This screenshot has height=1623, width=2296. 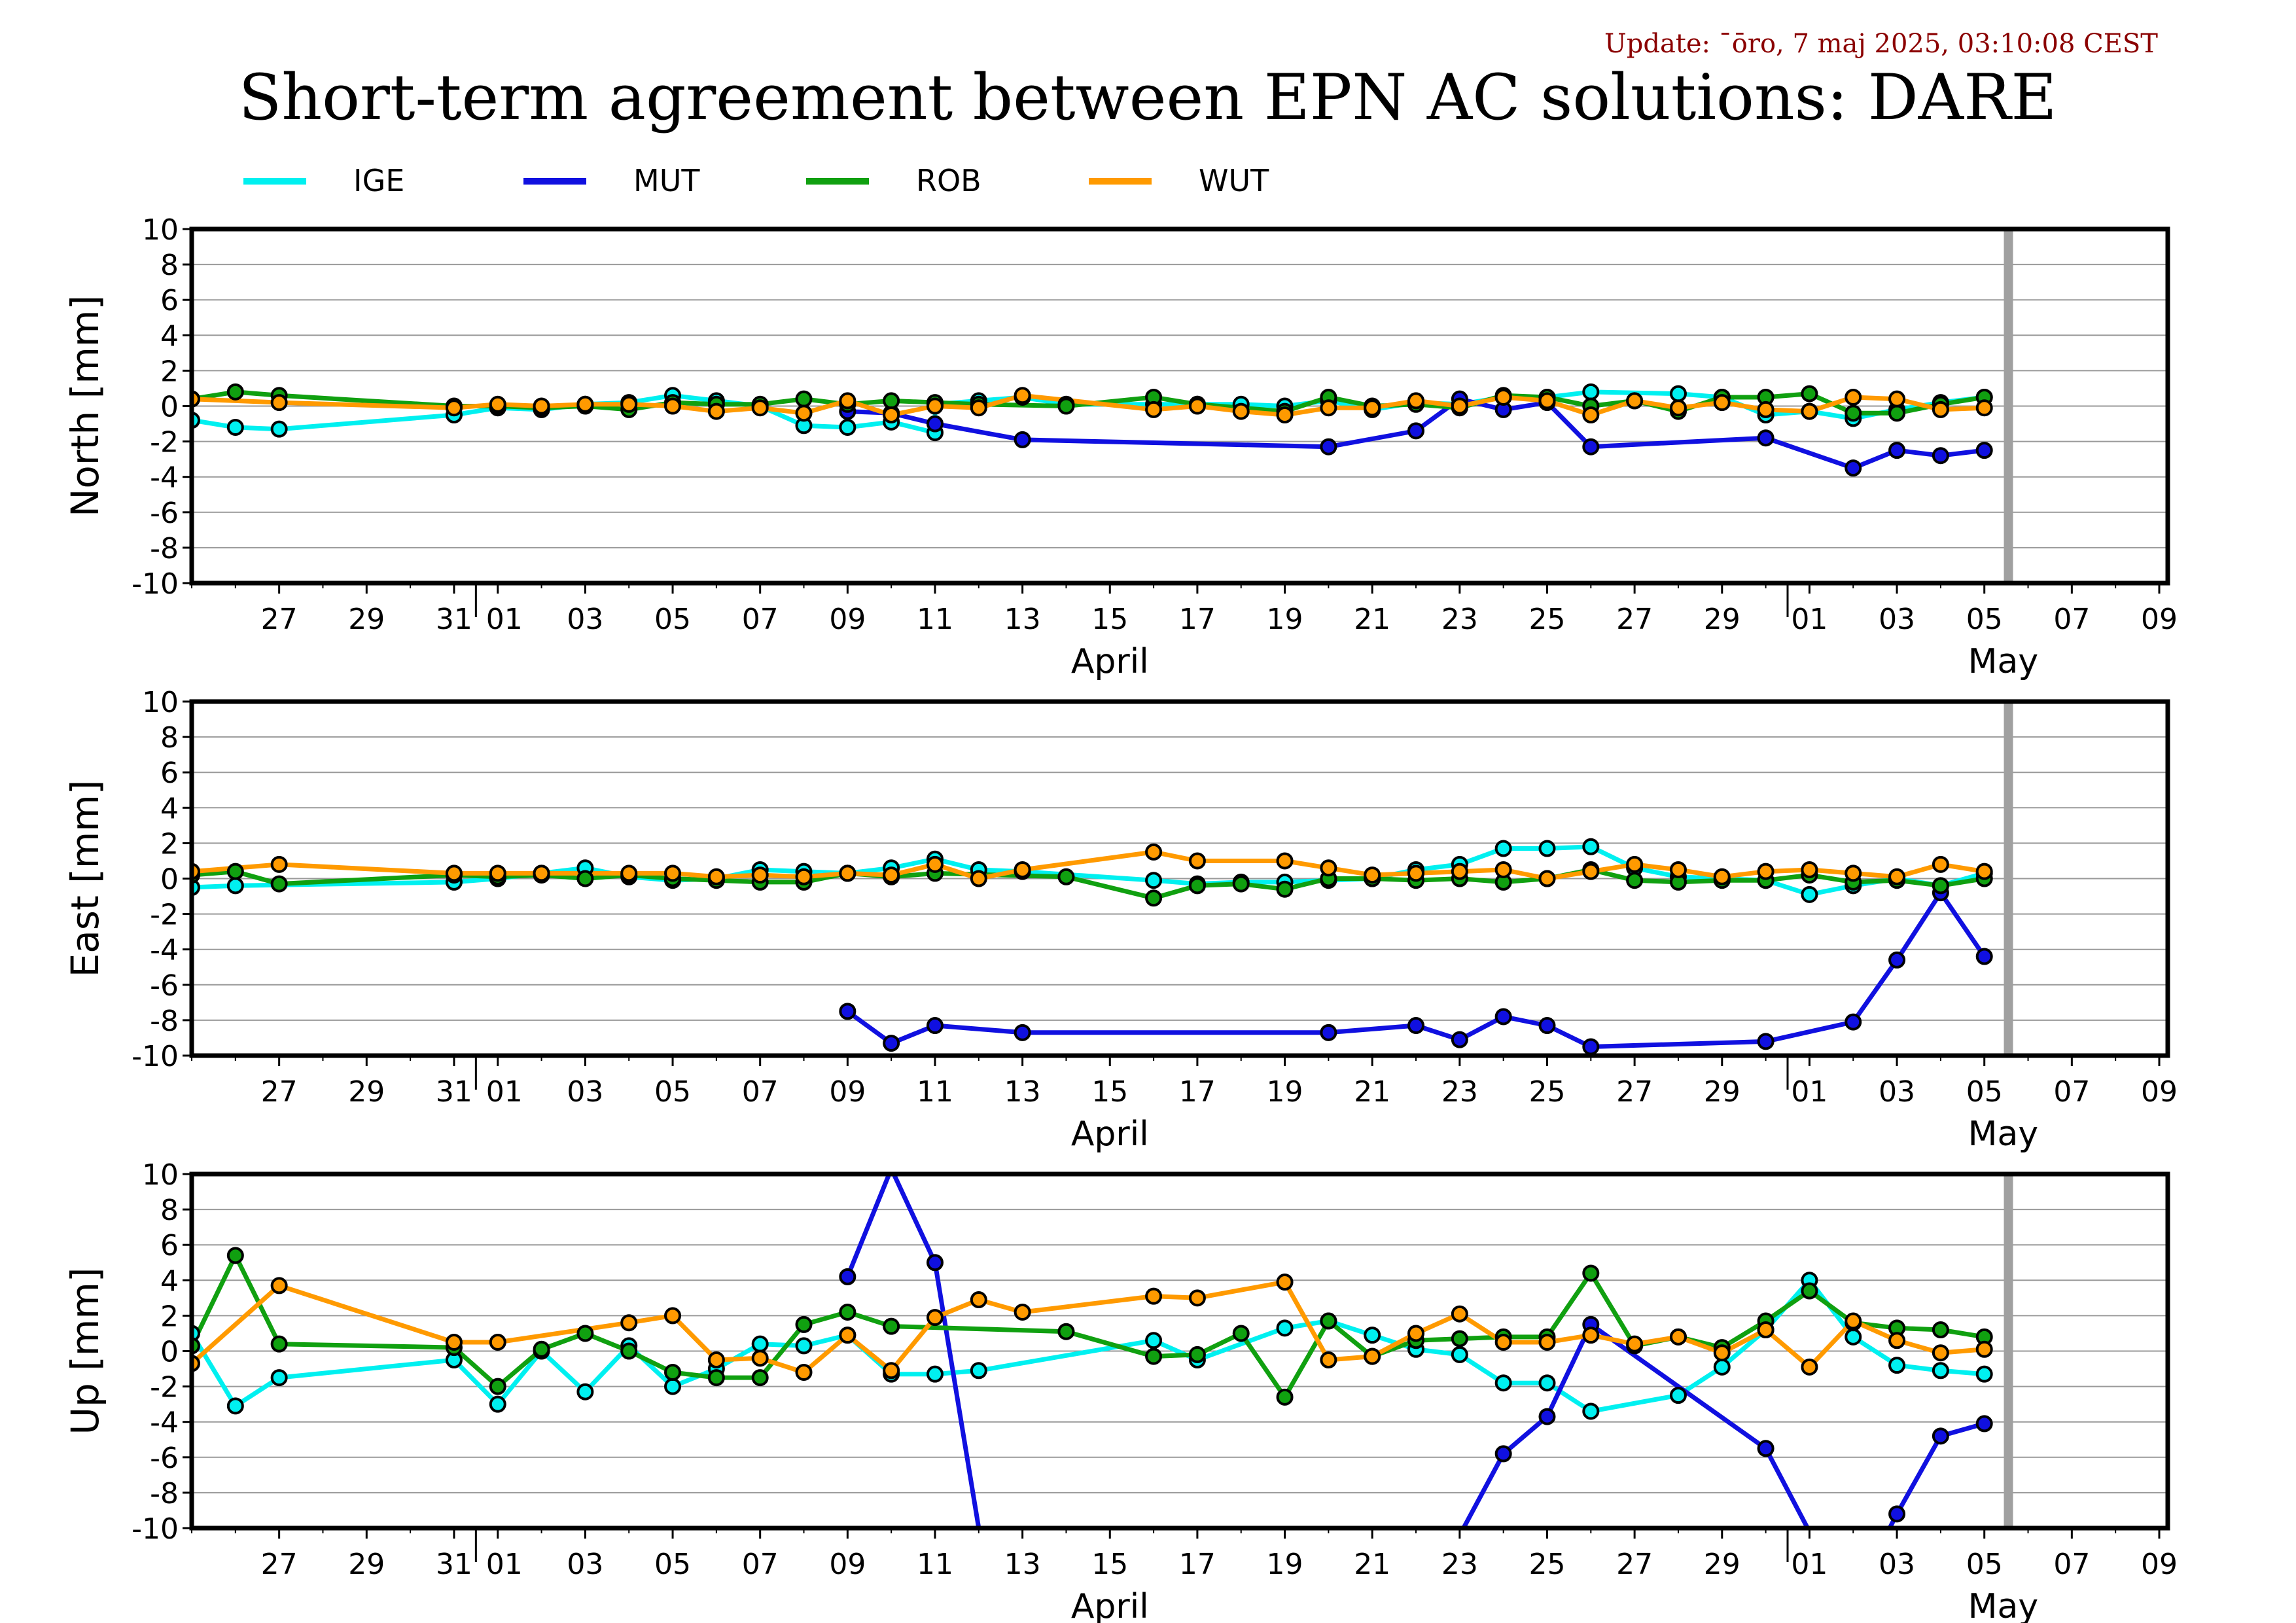 I want to click on x-tick-label: 07, so click(x=2071, y=619).